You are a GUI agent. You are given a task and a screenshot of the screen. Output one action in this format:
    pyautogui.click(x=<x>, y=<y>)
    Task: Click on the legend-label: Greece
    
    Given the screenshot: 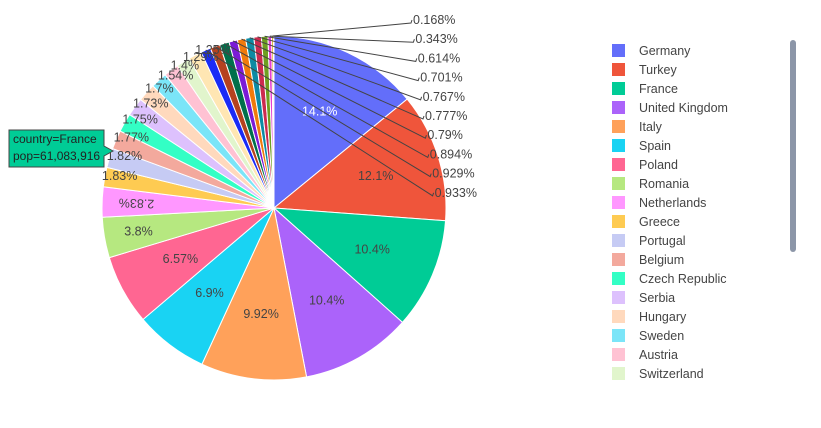 What is the action you would take?
    pyautogui.click(x=659, y=222)
    